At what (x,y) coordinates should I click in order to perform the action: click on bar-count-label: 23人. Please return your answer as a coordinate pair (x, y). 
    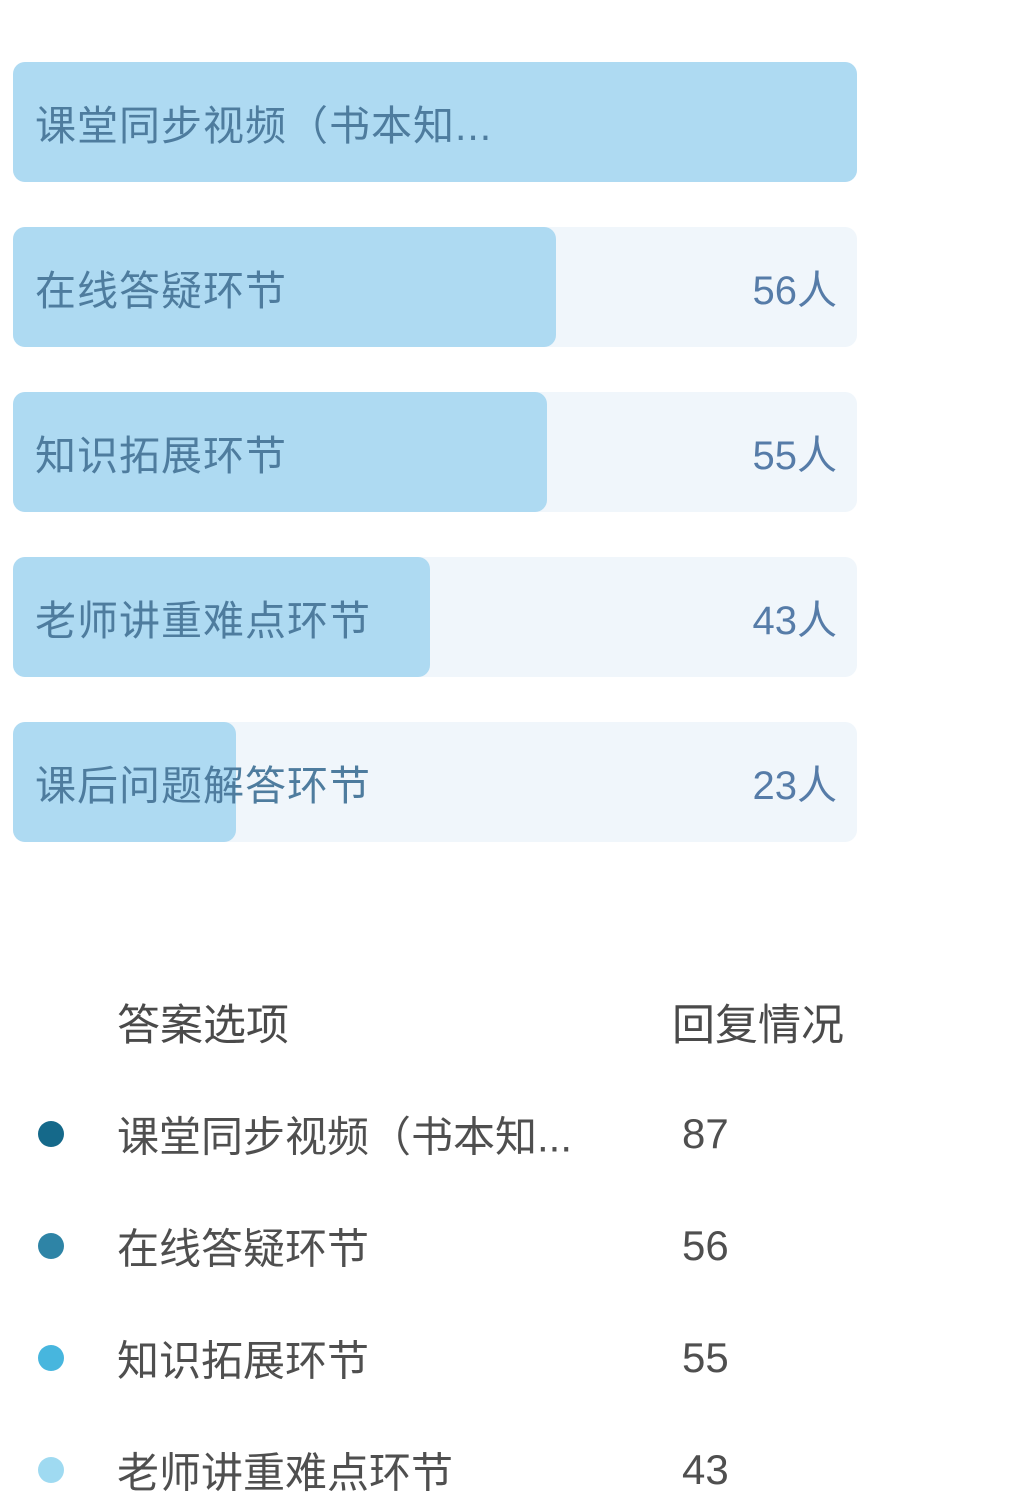
    Looking at the image, I should click on (795, 786).